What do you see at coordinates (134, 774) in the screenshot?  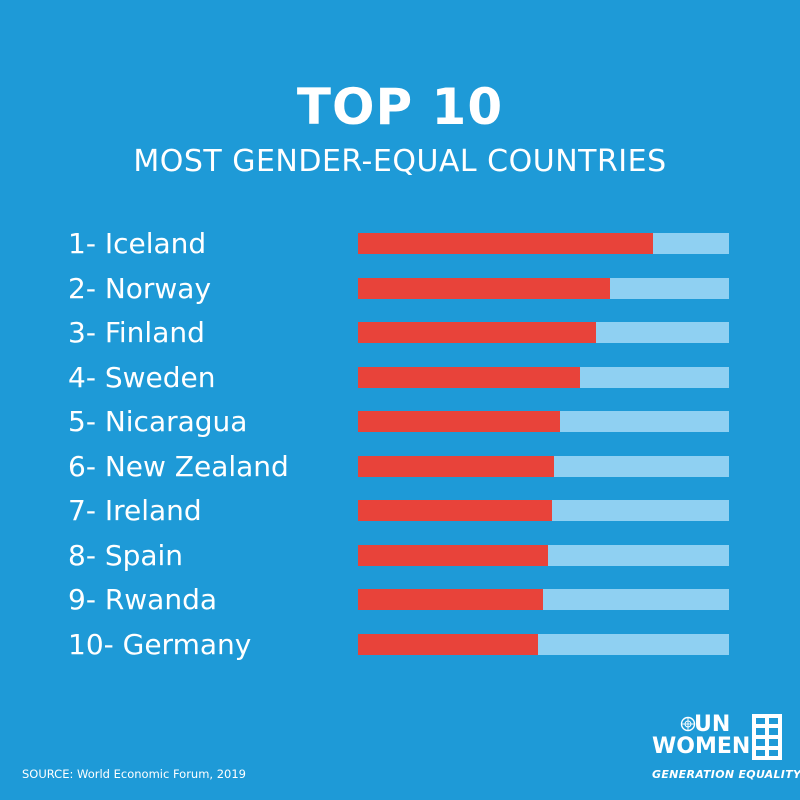 I see `source-note: SOURCE: World Economic Forum, 2019` at bounding box center [134, 774].